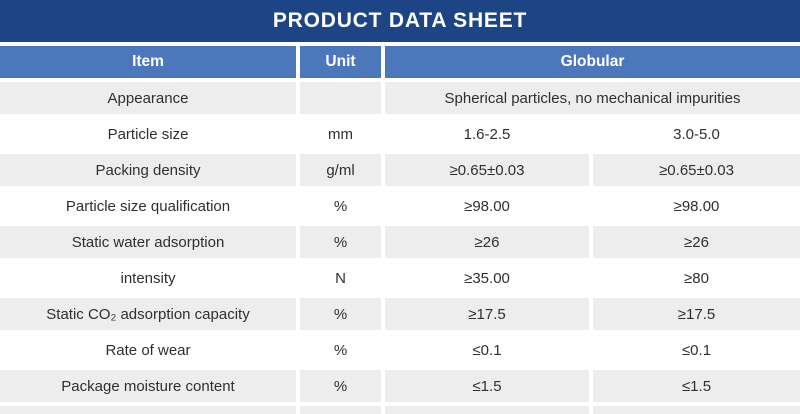  I want to click on item-cell: Static water adsorption, so click(150, 244).